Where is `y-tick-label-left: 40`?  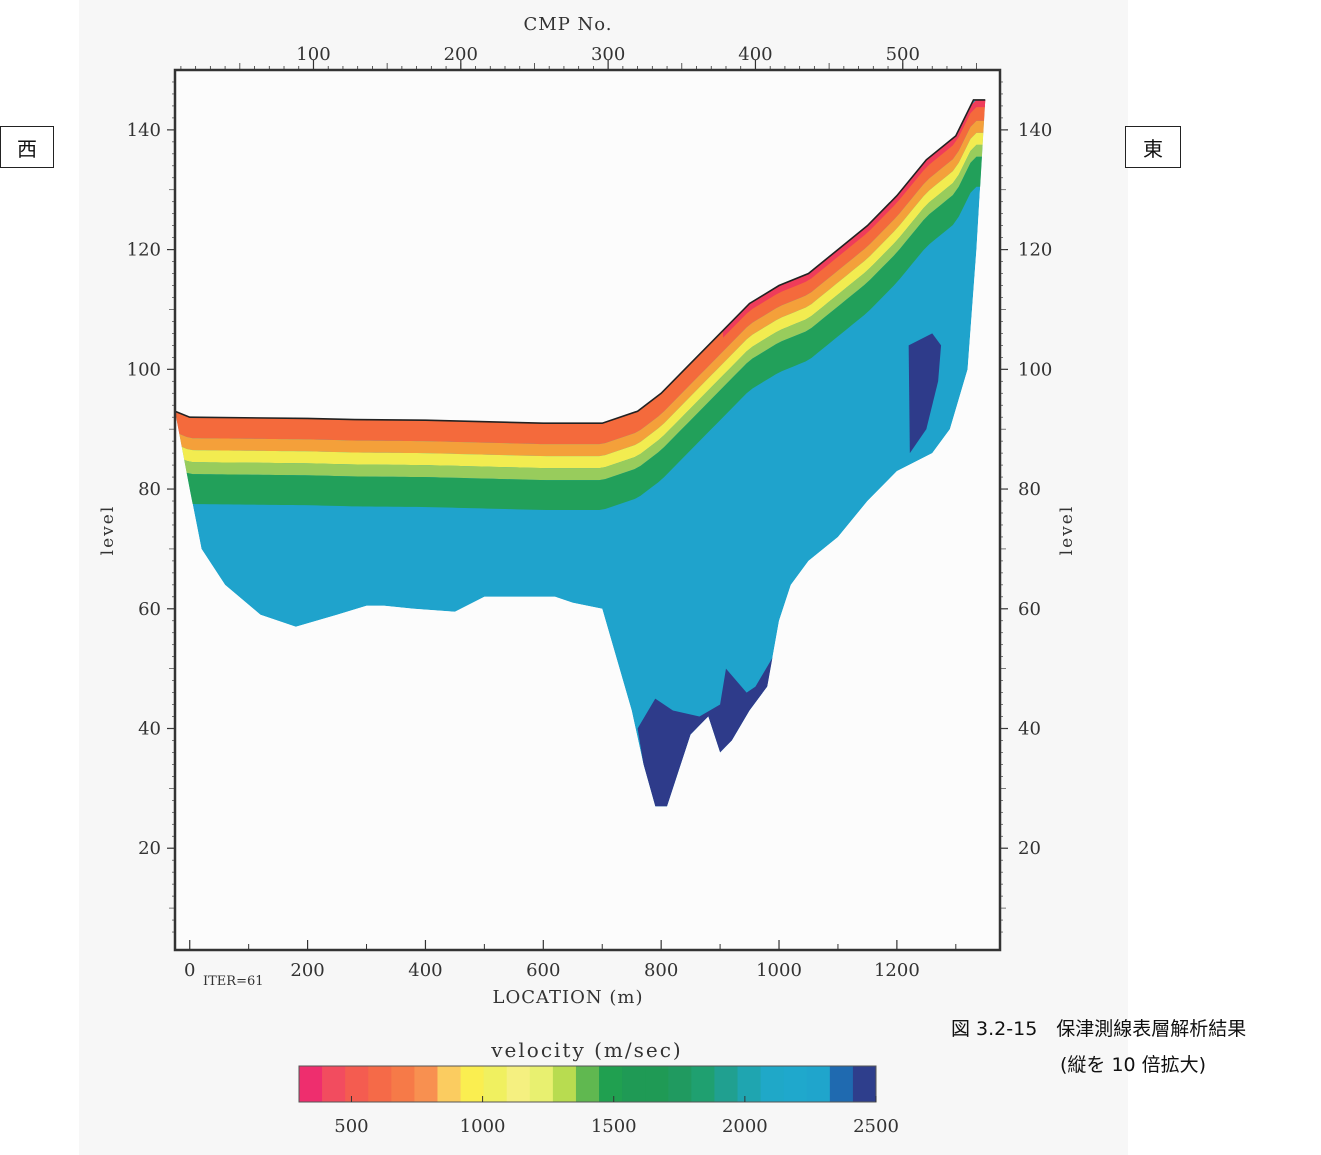 y-tick-label-left: 40 is located at coordinates (149, 729).